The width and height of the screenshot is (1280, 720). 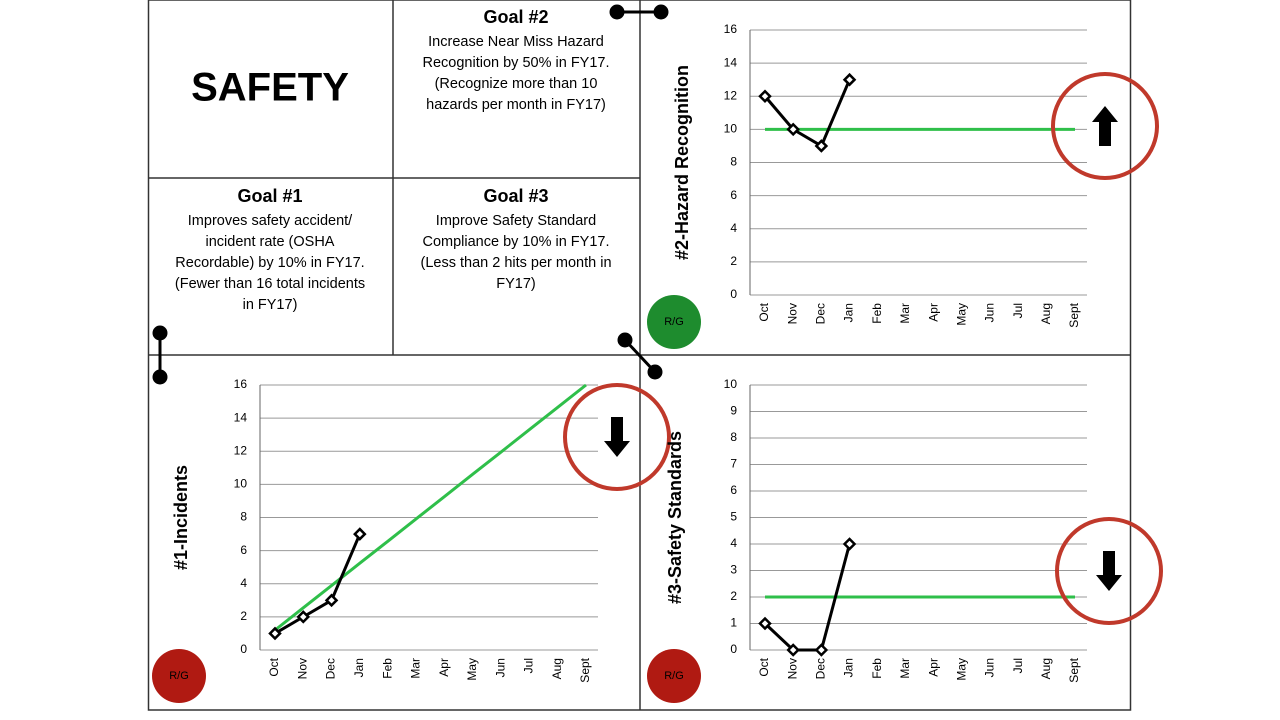 What do you see at coordinates (270, 242) in the screenshot?
I see `goal-text: incident rate (OSHA` at bounding box center [270, 242].